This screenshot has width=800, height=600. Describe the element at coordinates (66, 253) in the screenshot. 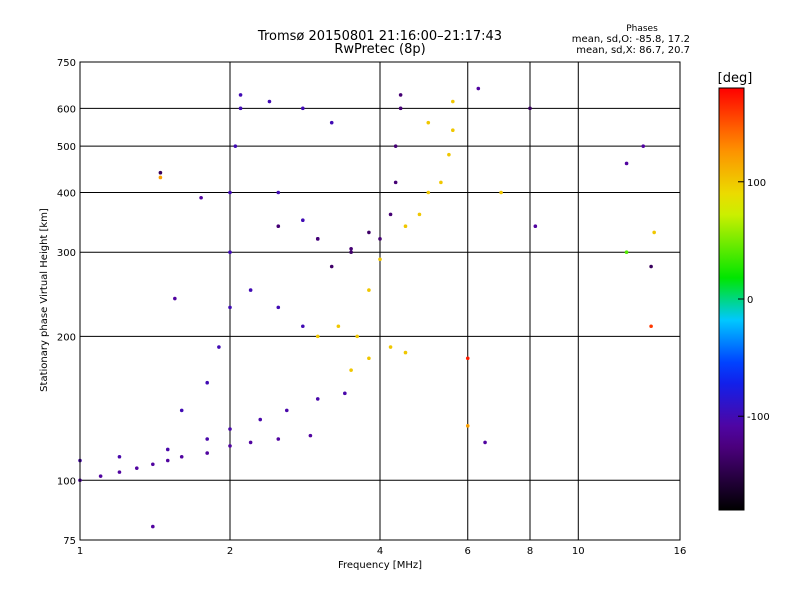

I see `y-tick-label: 300` at that location.